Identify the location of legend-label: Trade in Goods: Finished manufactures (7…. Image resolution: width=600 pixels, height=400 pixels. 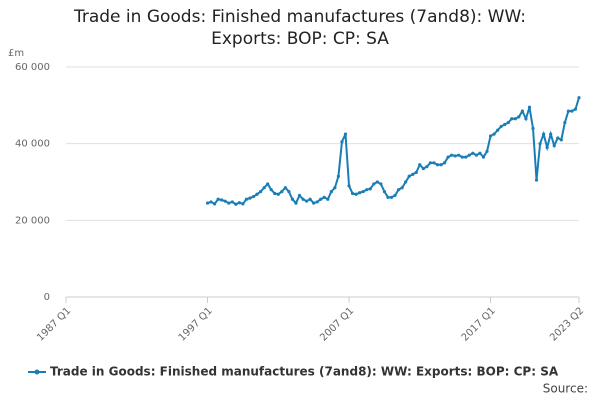
(304, 372).